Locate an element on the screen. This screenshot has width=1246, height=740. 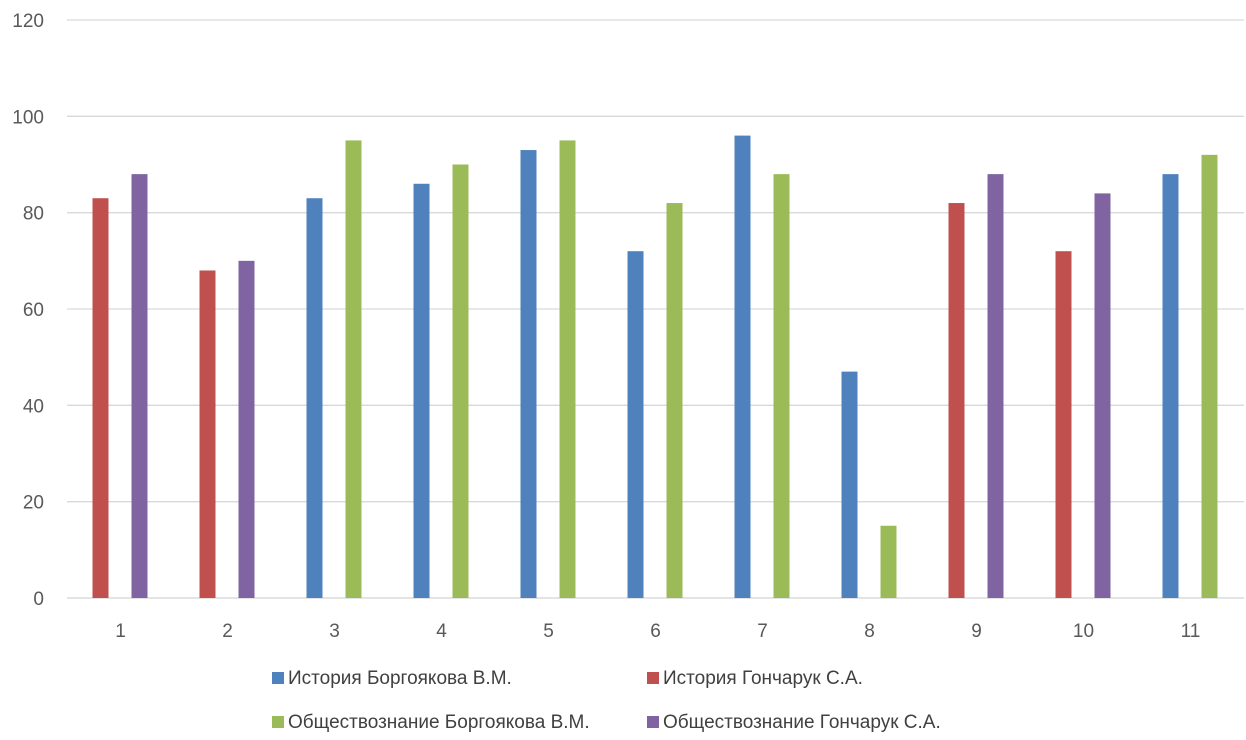
x-axis-tick-labels: 1 2 3 4 5 6 7 8 9 10 11 is located at coordinates (657, 631).